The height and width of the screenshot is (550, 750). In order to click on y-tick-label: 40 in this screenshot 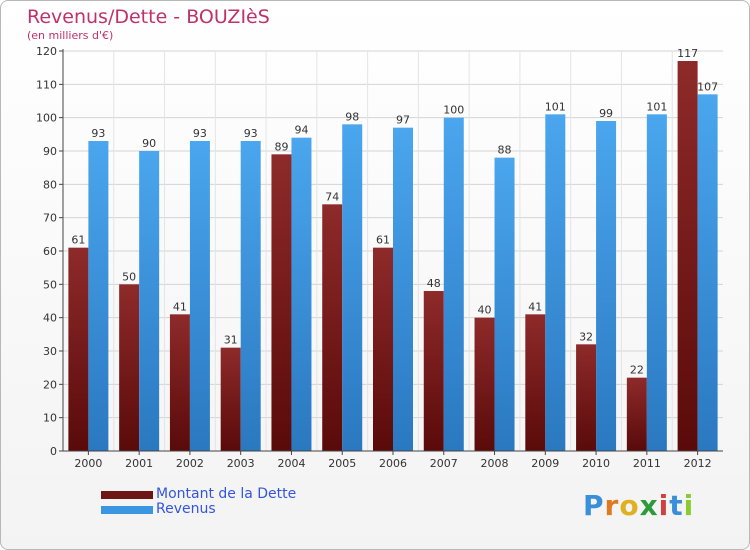, I will do `click(50, 318)`.